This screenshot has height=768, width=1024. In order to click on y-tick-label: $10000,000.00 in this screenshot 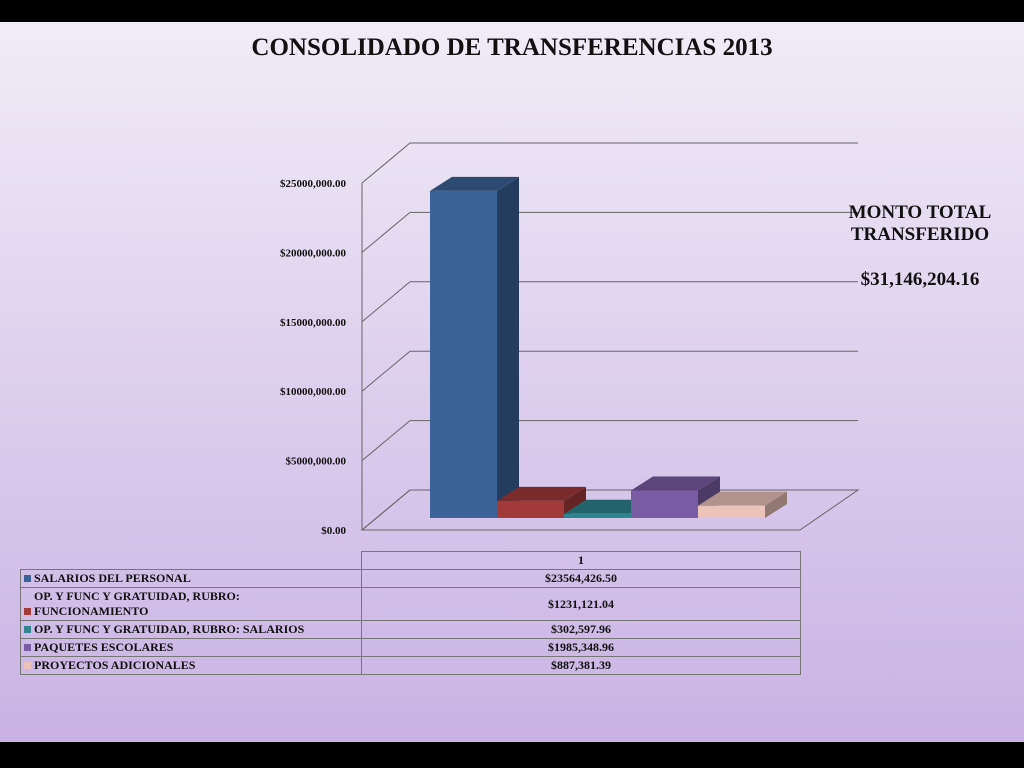, I will do `click(313, 392)`.